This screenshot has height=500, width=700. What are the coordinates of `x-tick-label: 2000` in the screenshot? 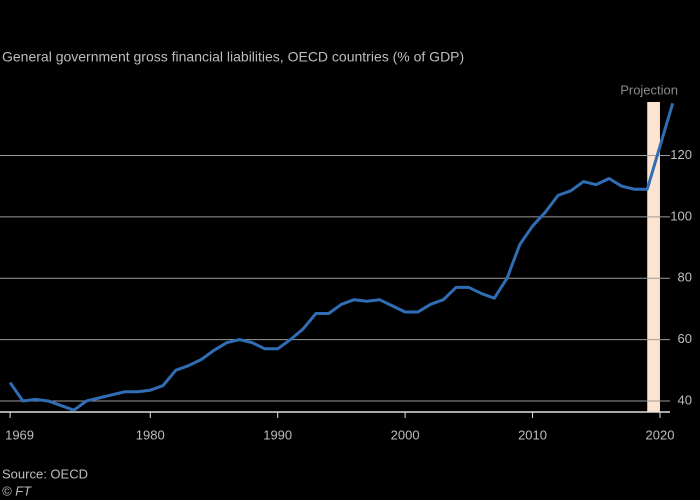 It's located at (405, 434).